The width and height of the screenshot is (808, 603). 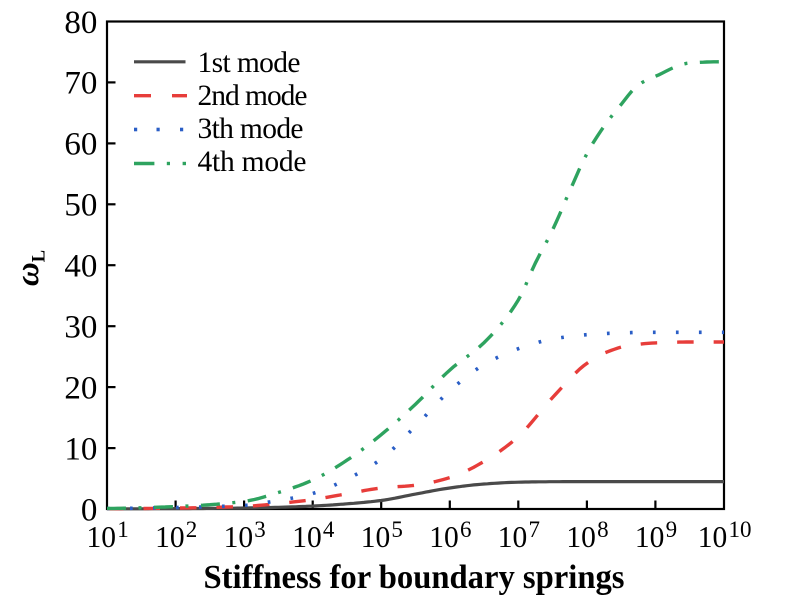 What do you see at coordinates (80, 267) in the screenshot?
I see `svg-text: 40` at bounding box center [80, 267].